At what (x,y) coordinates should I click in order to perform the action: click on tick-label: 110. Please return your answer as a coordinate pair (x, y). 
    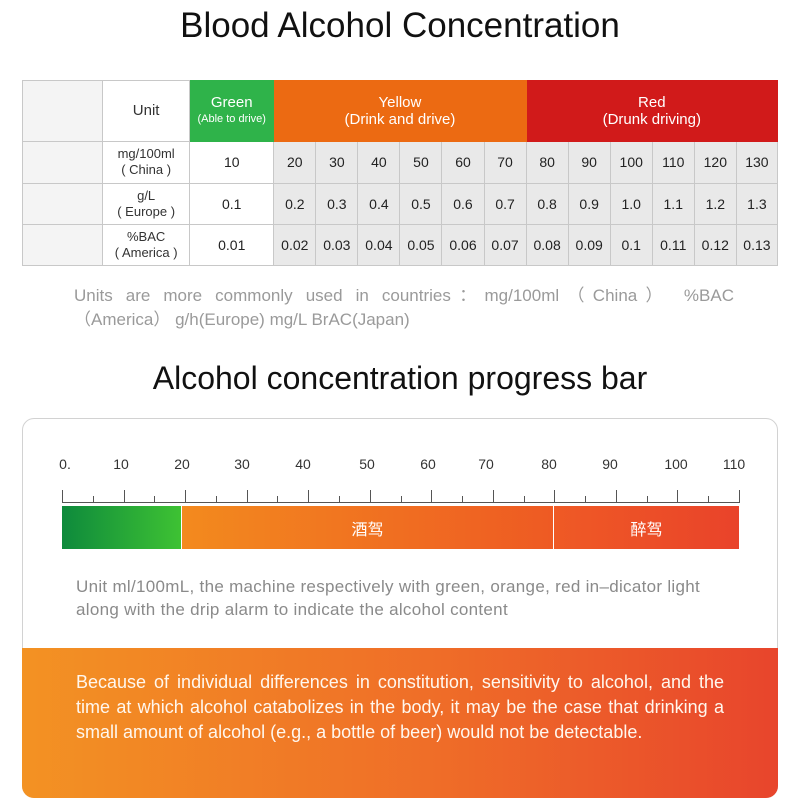
    Looking at the image, I should click on (734, 464).